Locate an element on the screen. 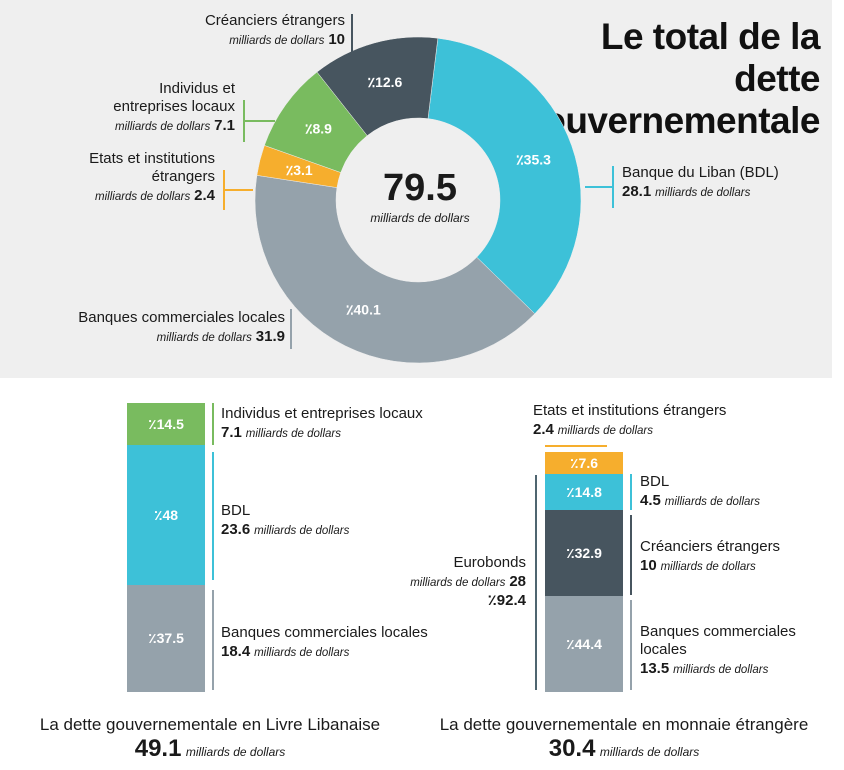 The width and height of the screenshot is (844, 770). fx-footer-total: 30.4 milliards de dollars is located at coordinates (624, 749).